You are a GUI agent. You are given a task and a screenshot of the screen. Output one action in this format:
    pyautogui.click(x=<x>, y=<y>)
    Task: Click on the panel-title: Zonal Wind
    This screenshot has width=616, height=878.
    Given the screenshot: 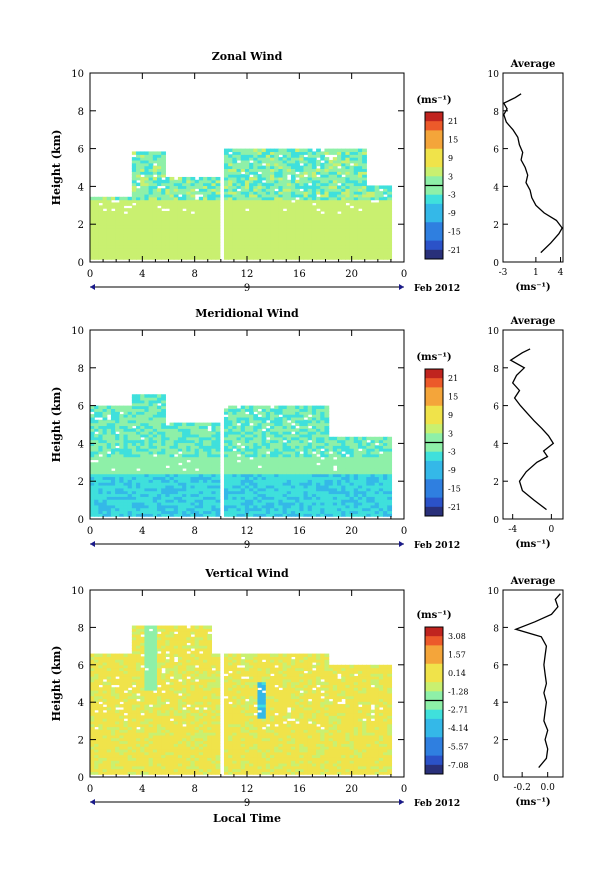 What is the action you would take?
    pyautogui.click(x=247, y=56)
    